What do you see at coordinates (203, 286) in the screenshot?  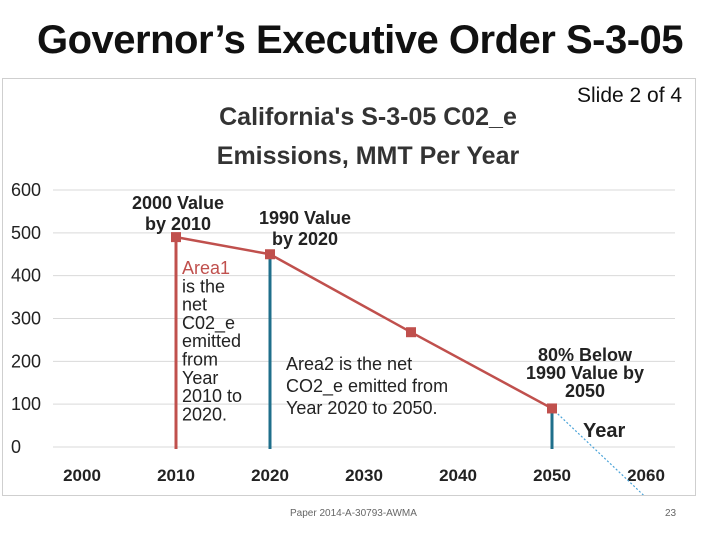 I see `annotation-area1: is the` at bounding box center [203, 286].